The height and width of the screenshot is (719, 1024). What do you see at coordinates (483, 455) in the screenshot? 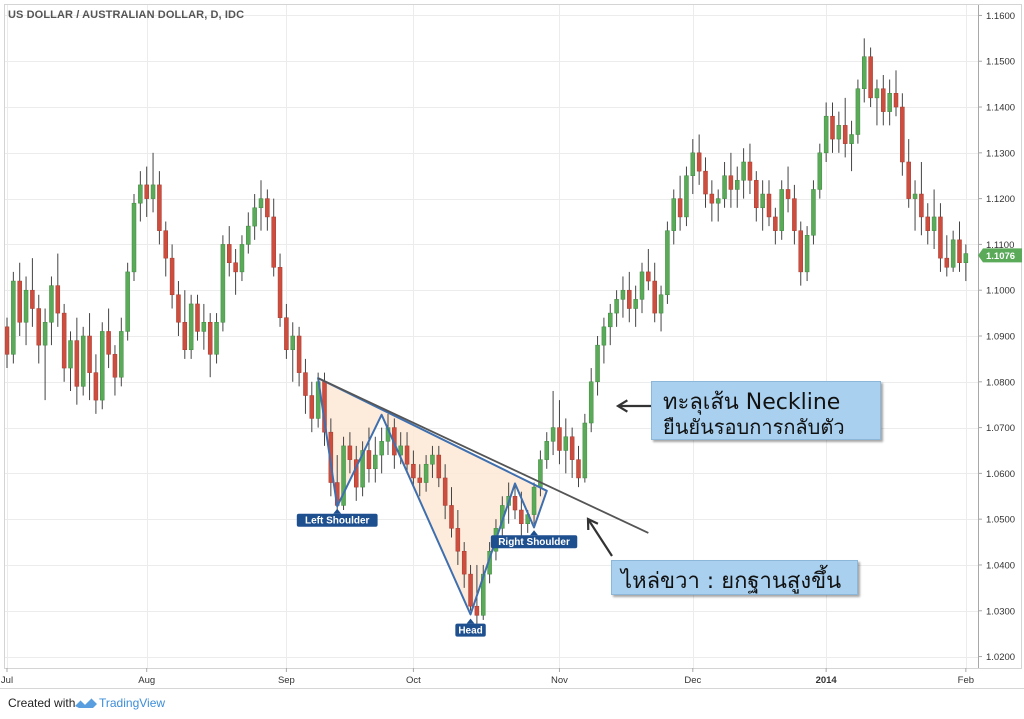
I see `neckline-trendline` at bounding box center [483, 455].